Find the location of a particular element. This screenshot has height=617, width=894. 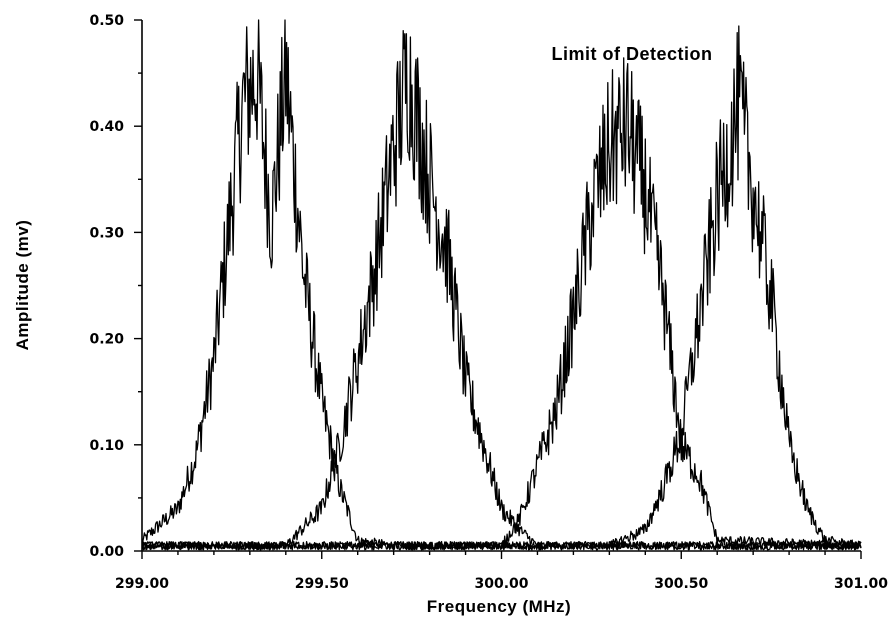

y-axis-title: Amplitude (mv) is located at coordinates (22, 285).